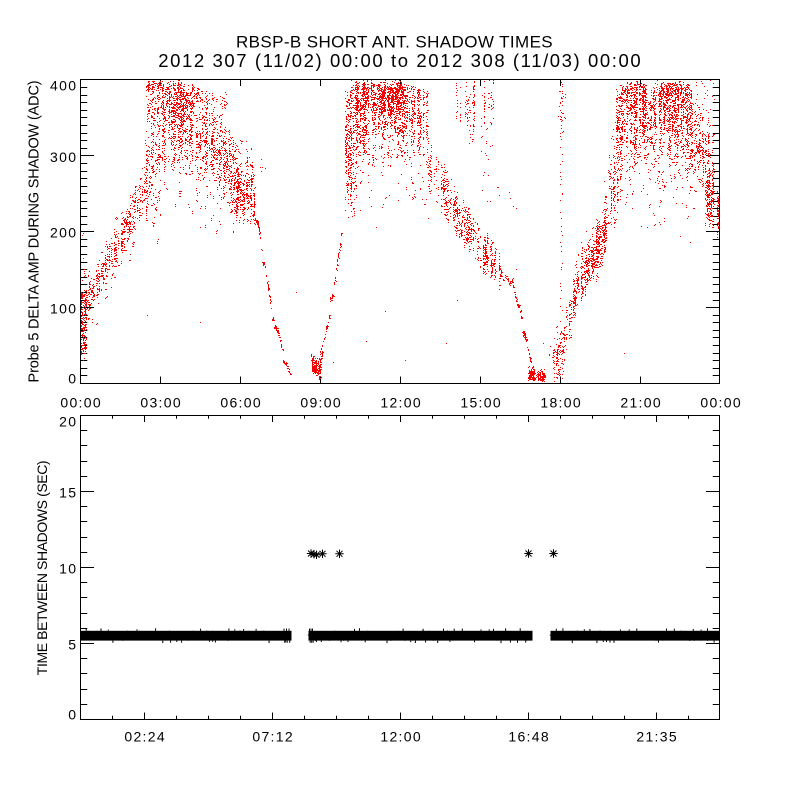  What do you see at coordinates (63, 309) in the screenshot?
I see `svg-text: 100` at bounding box center [63, 309].